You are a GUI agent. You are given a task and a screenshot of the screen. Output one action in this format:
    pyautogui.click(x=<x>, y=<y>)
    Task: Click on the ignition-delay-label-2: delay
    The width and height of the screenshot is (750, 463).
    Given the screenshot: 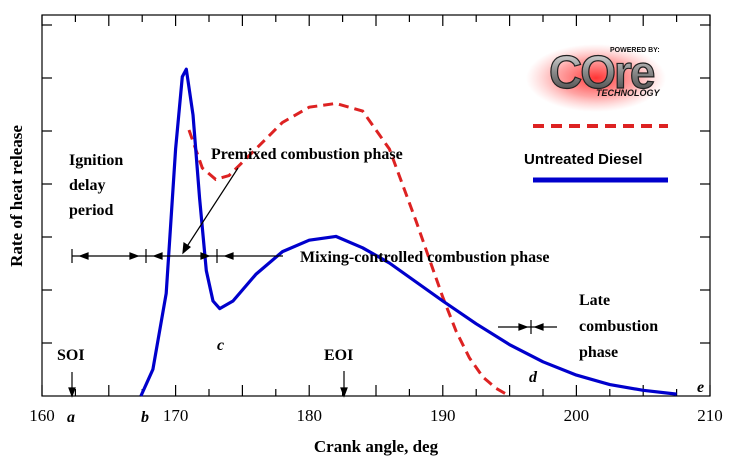 What is the action you would take?
    pyautogui.click(x=87, y=185)
    